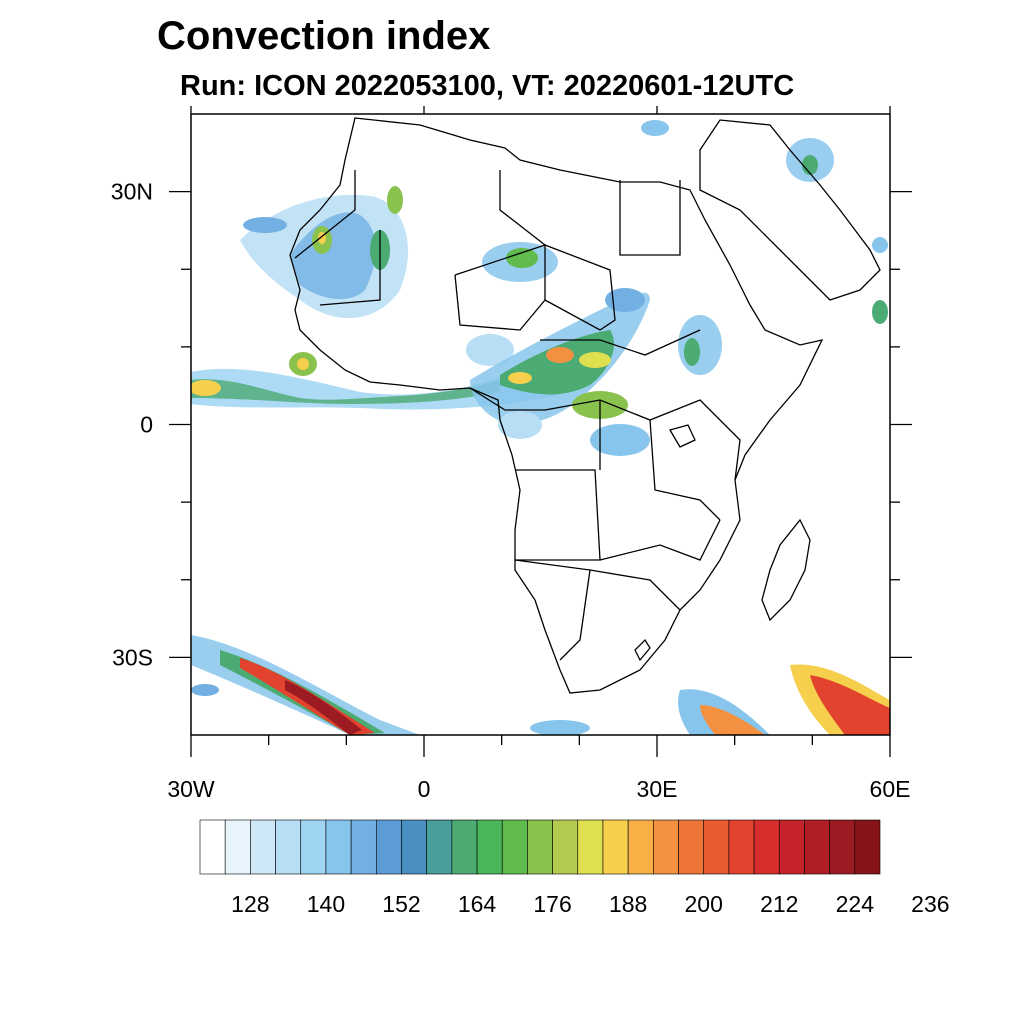 The height and width of the screenshot is (1024, 1024). What do you see at coordinates (779, 904) in the screenshot?
I see `colorbar-label: 212` at bounding box center [779, 904].